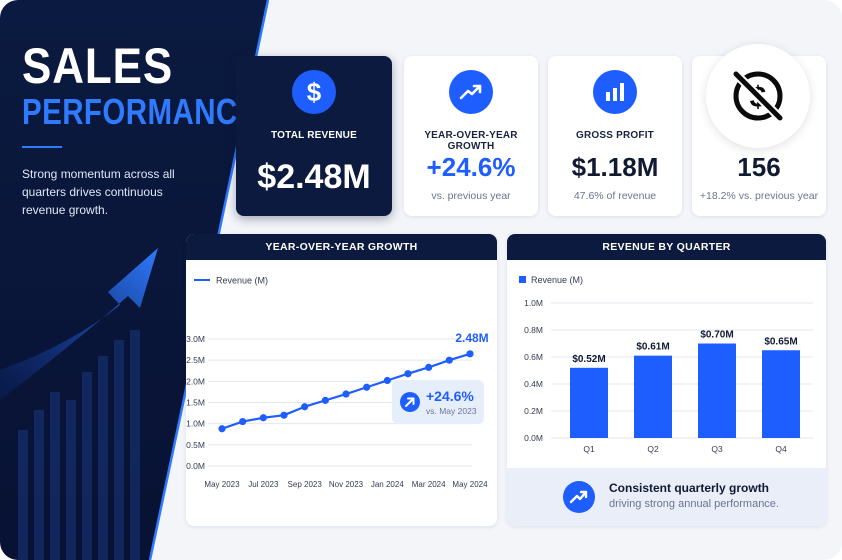 The width and height of the screenshot is (842, 560). What do you see at coordinates (314, 177) in the screenshot?
I see `kpi-value: $2.48M` at bounding box center [314, 177].